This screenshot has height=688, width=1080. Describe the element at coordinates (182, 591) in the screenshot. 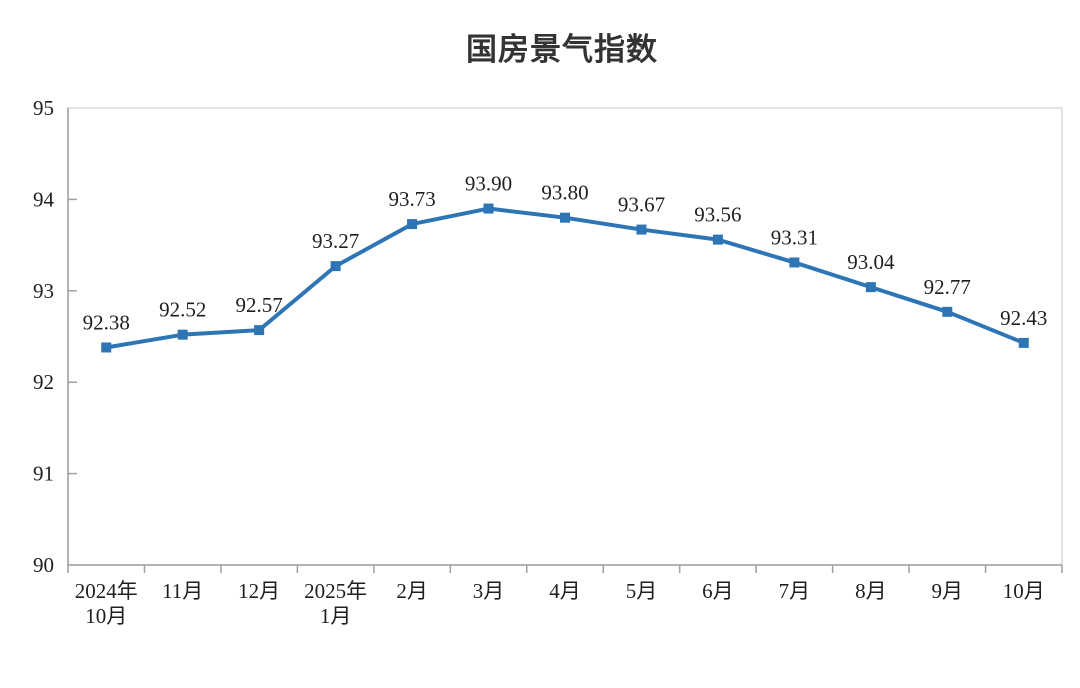

I see `x-axis-category-label: 11月` at that location.